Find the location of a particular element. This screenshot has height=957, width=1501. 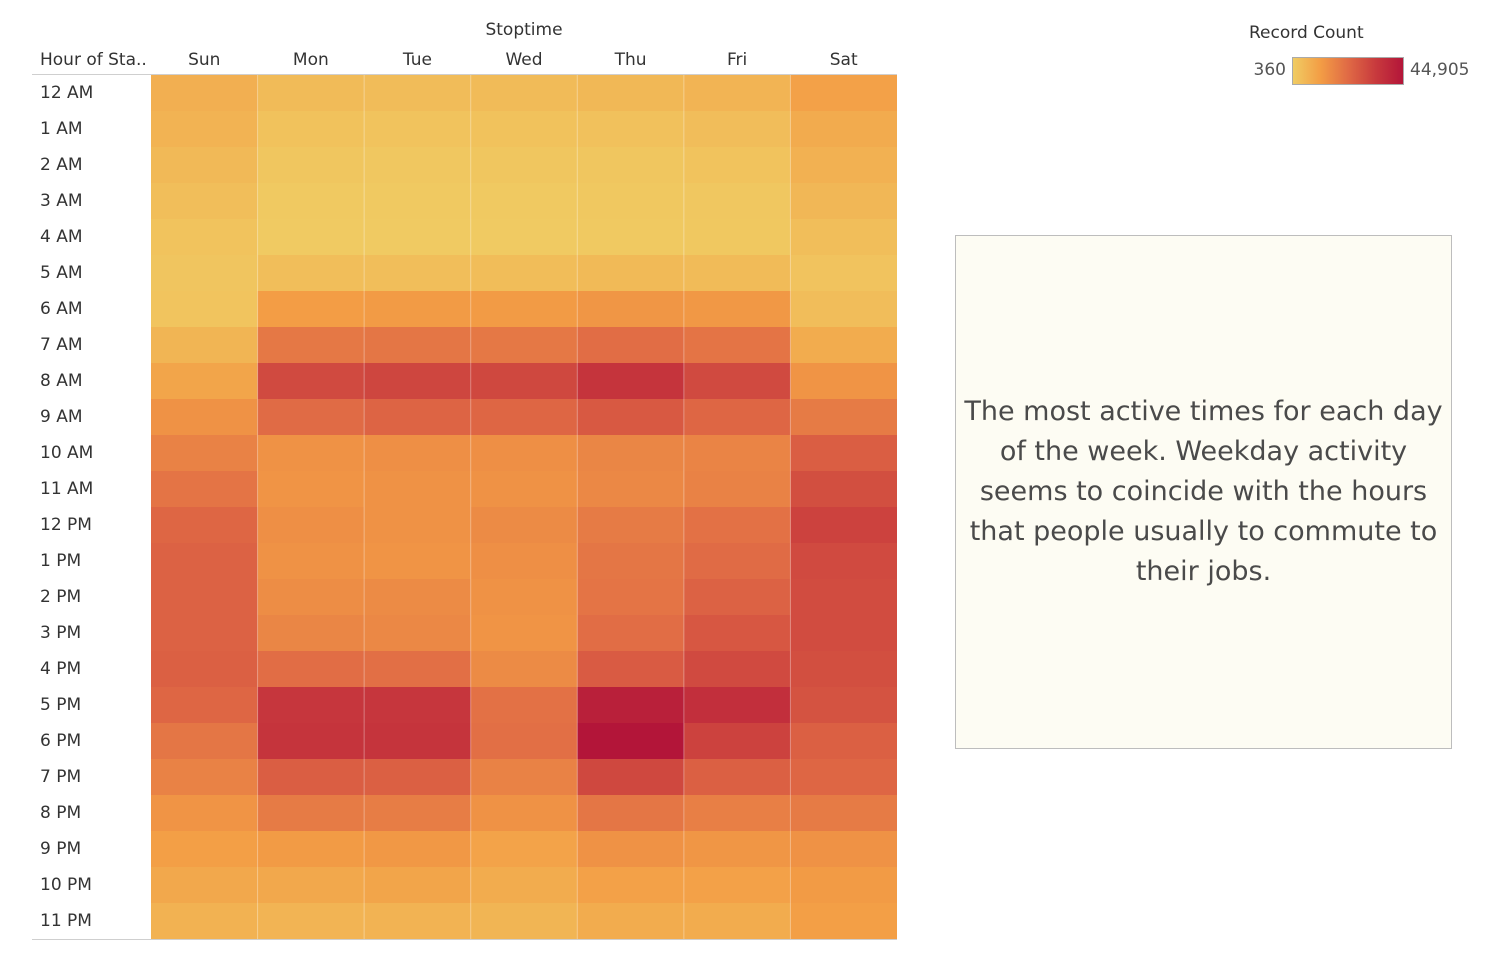

heatmap-cell-mon-5-pm is located at coordinates (311, 705).